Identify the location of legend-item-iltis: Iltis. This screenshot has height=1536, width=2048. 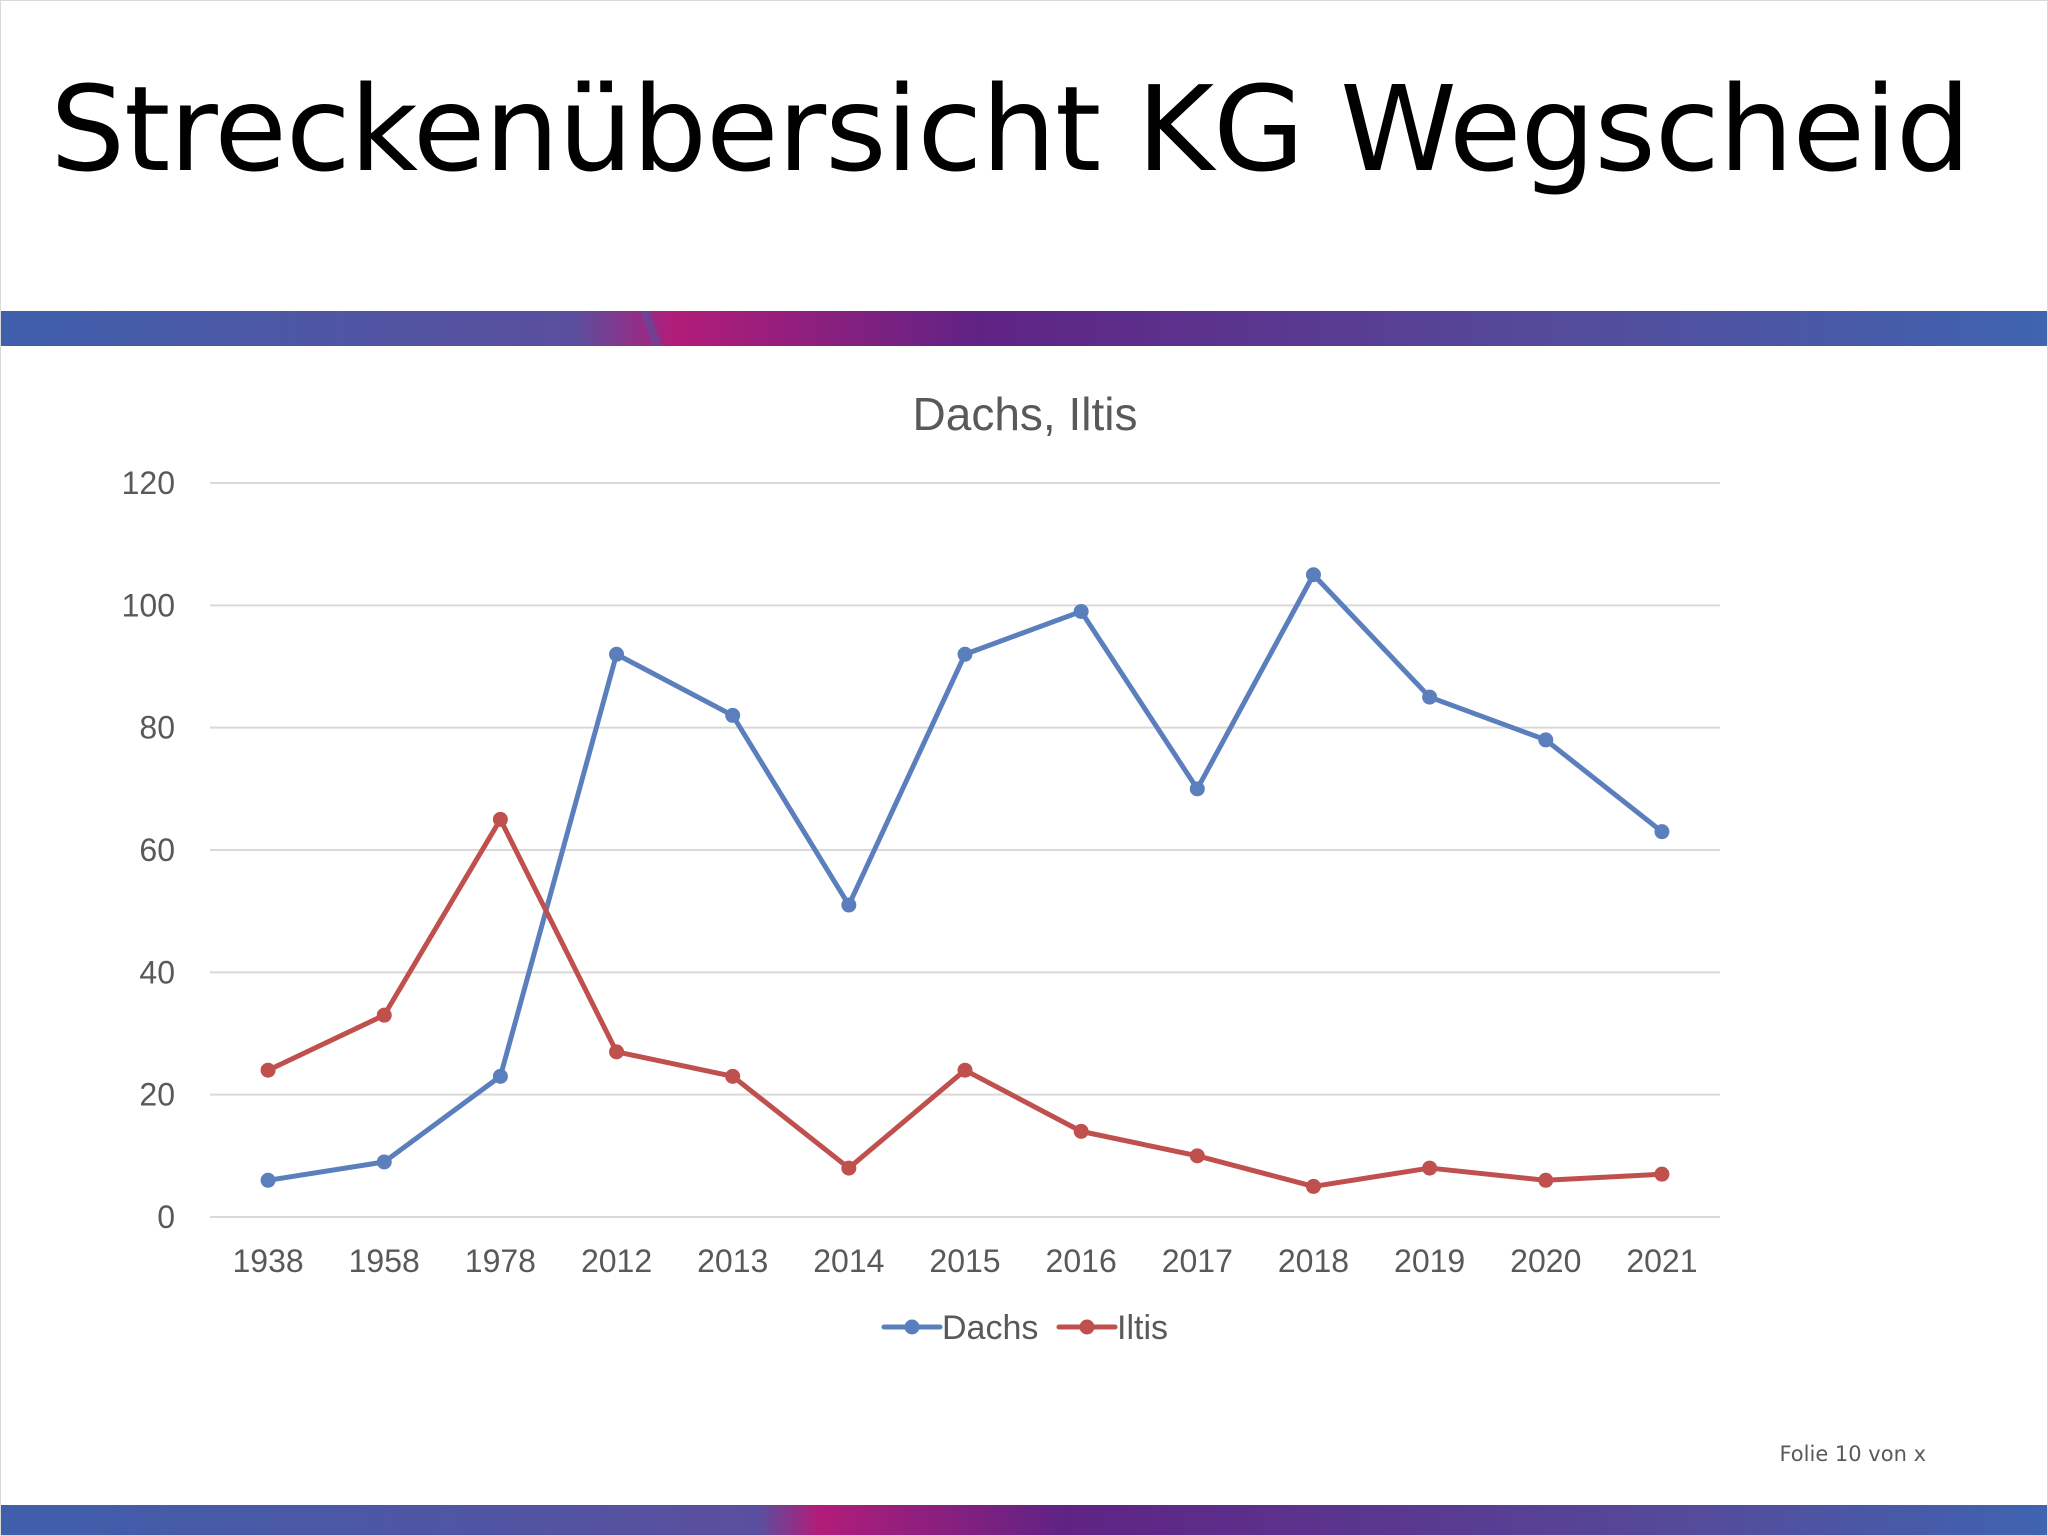
(1112, 1328).